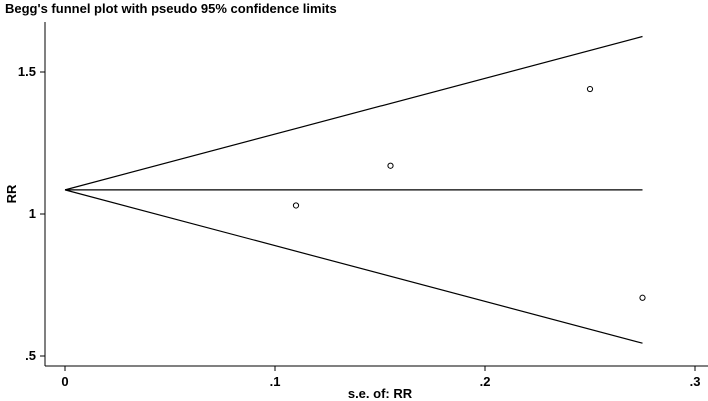 The height and width of the screenshot is (401, 708). I want to click on y-tick-label: 1, so click(32, 213).